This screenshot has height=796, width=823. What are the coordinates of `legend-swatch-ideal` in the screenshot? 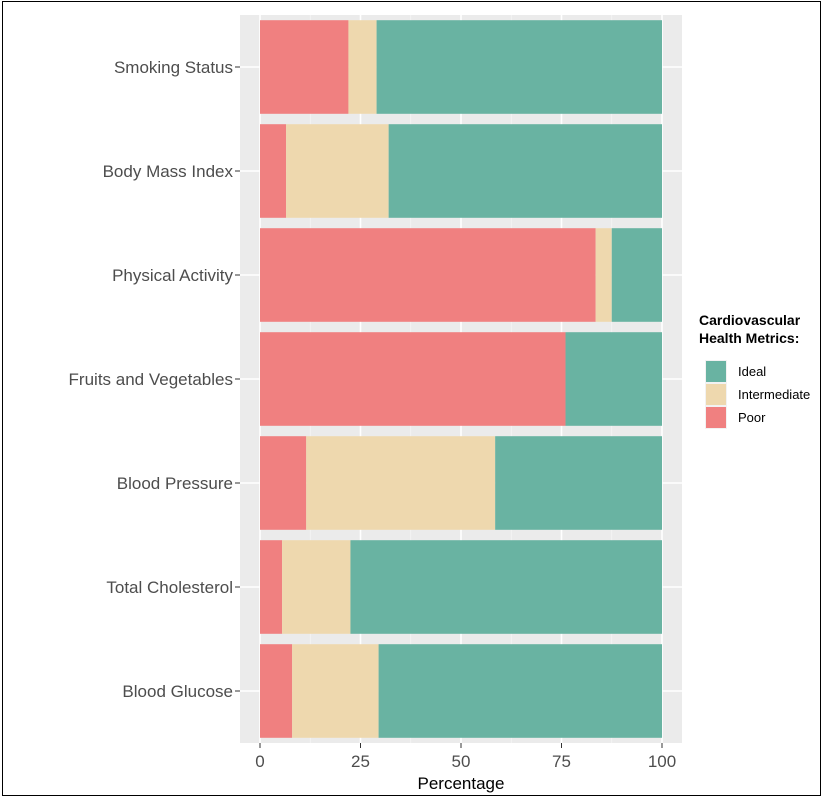 It's located at (716, 371).